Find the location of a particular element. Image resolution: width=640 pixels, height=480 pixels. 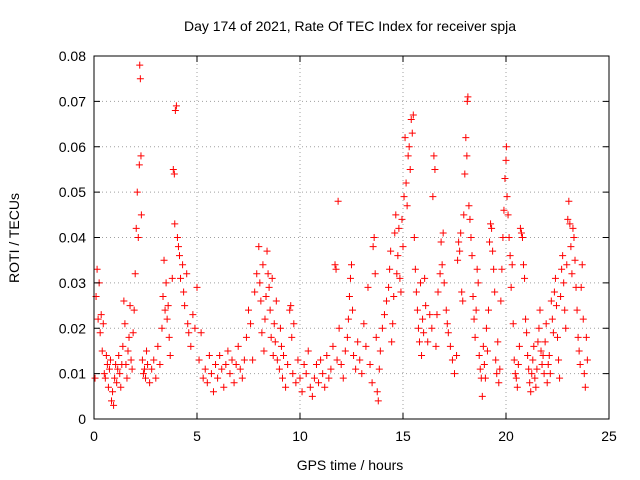

x-tick-label: 15 is located at coordinates (403, 436).